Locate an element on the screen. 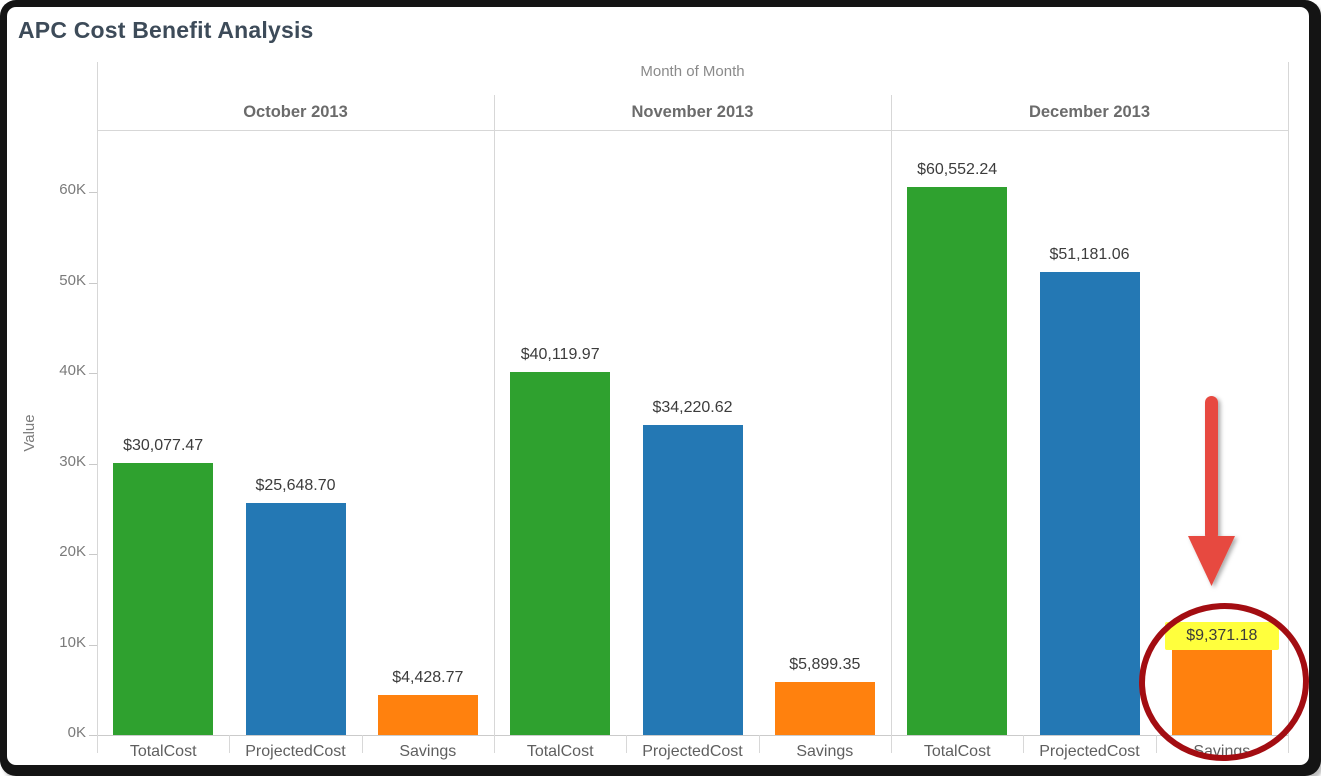 The image size is (1321, 776). panel-header-month: November 2013 is located at coordinates (692, 112).